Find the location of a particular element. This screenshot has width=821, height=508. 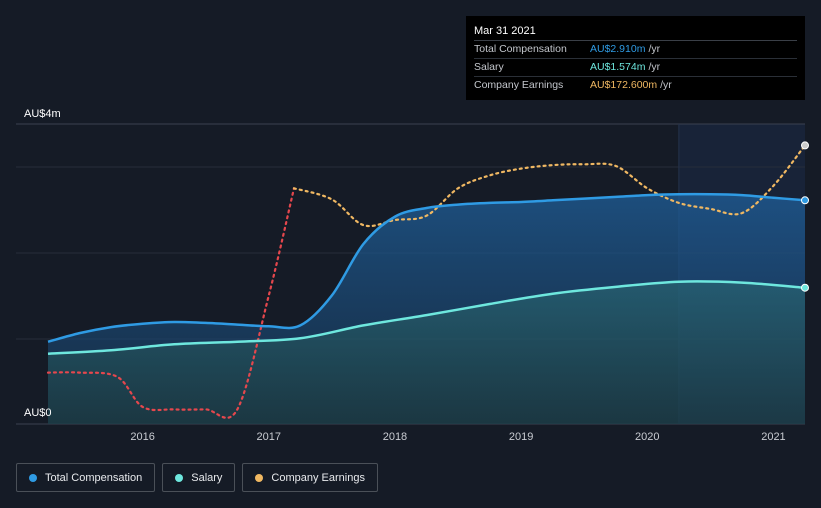

salary-line is located at coordinates (426, 317).